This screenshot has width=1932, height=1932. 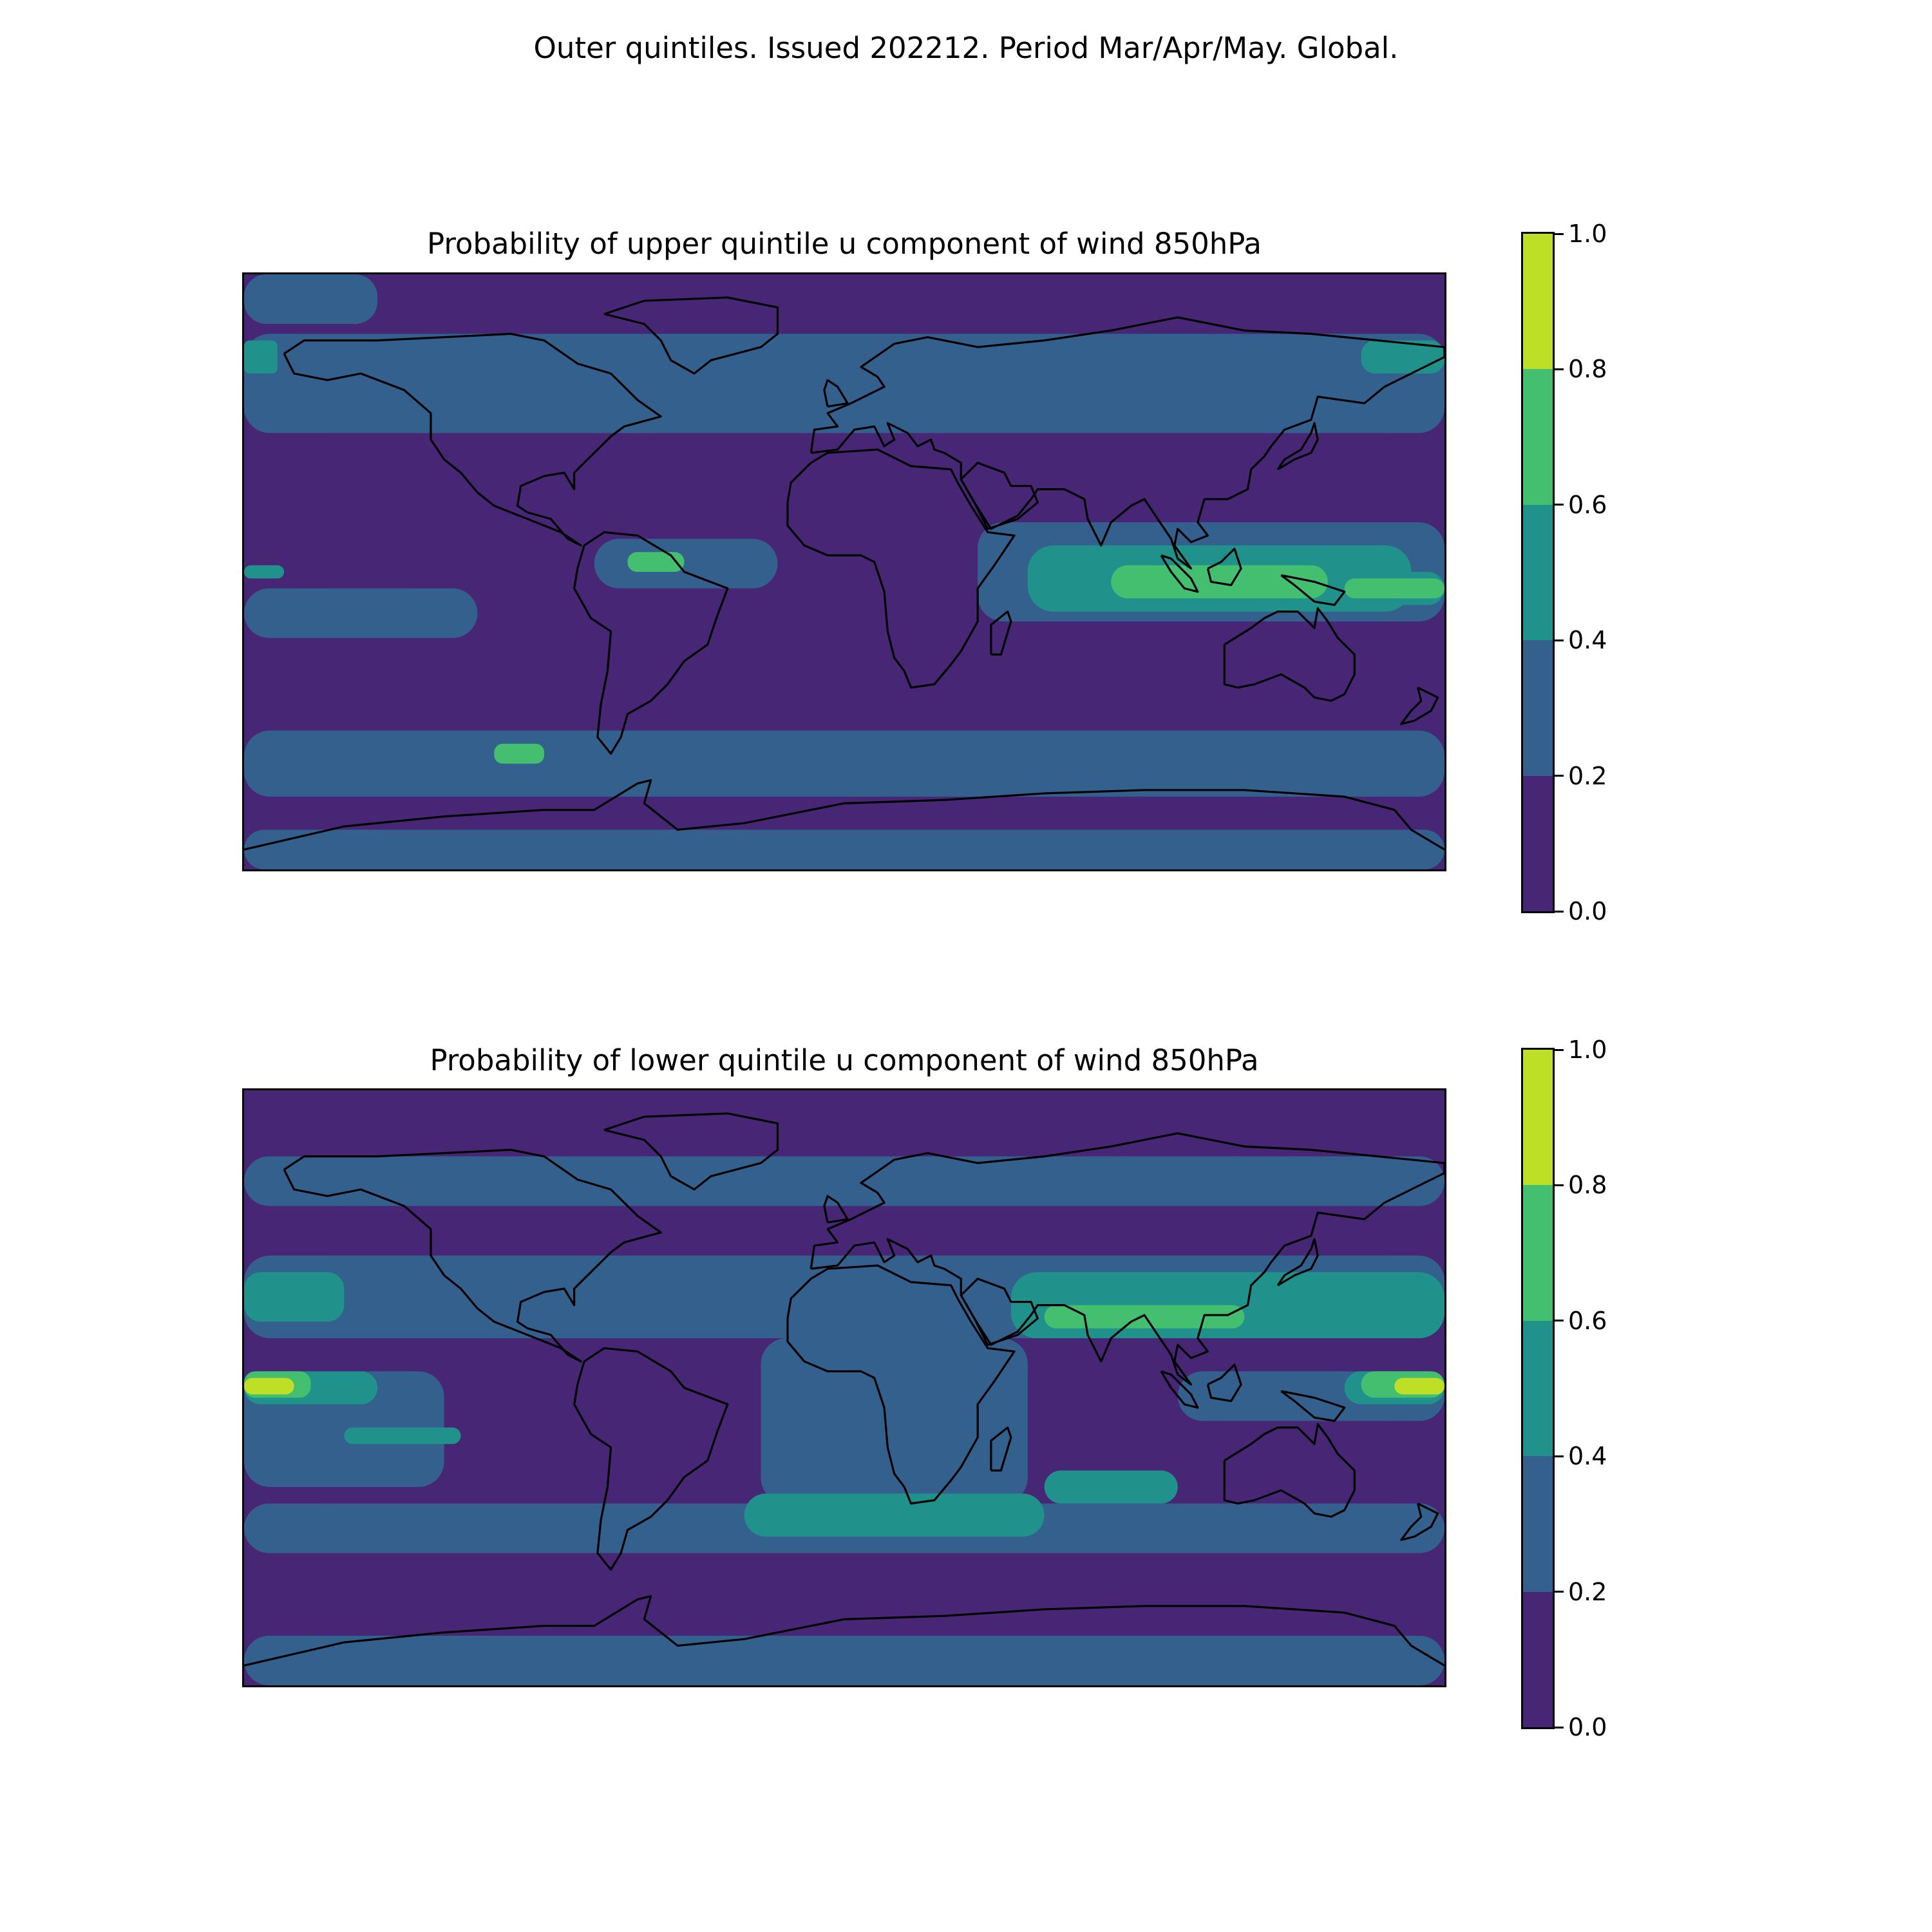 What do you see at coordinates (1564, 572) in the screenshot?
I see `upper-colorbar: 0.0 0.2 0.4 0.6 0.8 1.0` at bounding box center [1564, 572].